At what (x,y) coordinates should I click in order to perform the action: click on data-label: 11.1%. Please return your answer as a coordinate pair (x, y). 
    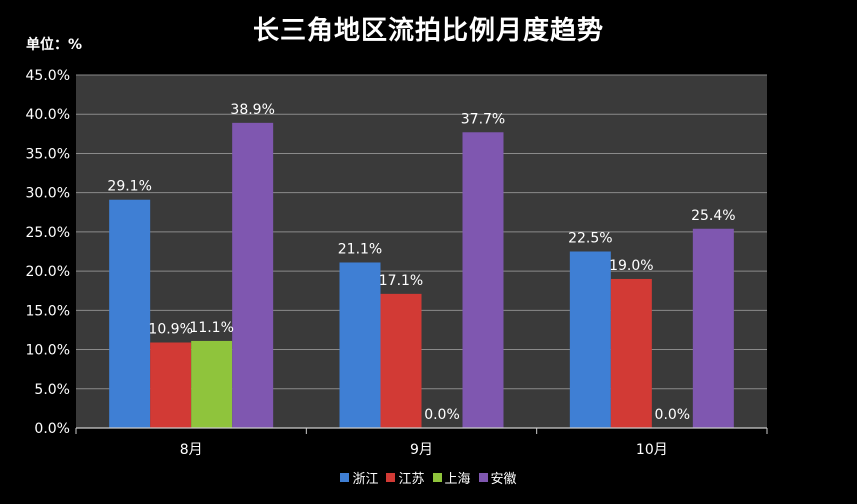
    Looking at the image, I should click on (211, 328).